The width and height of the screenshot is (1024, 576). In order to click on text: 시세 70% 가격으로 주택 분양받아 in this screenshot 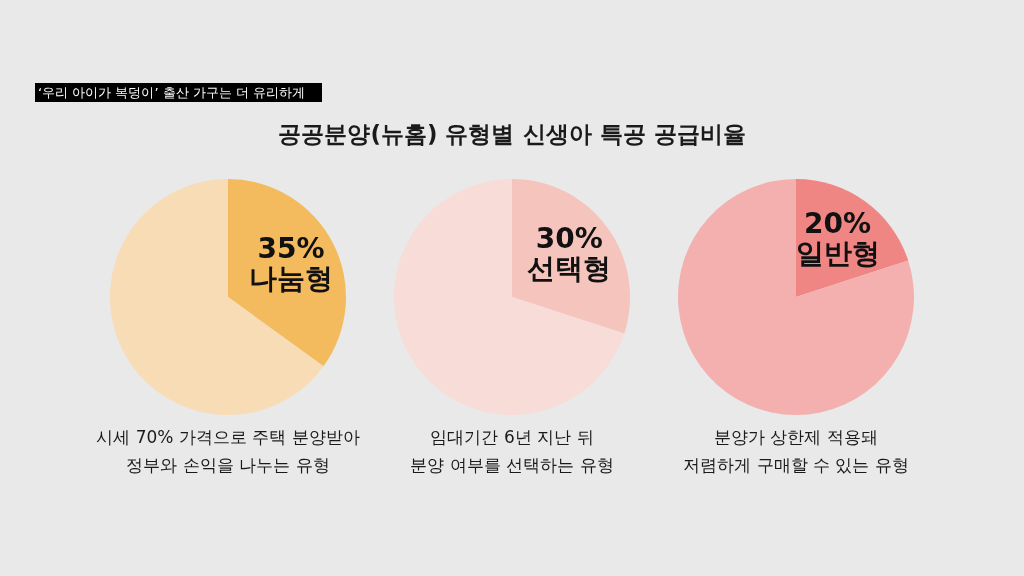, I will do `click(228, 437)`.